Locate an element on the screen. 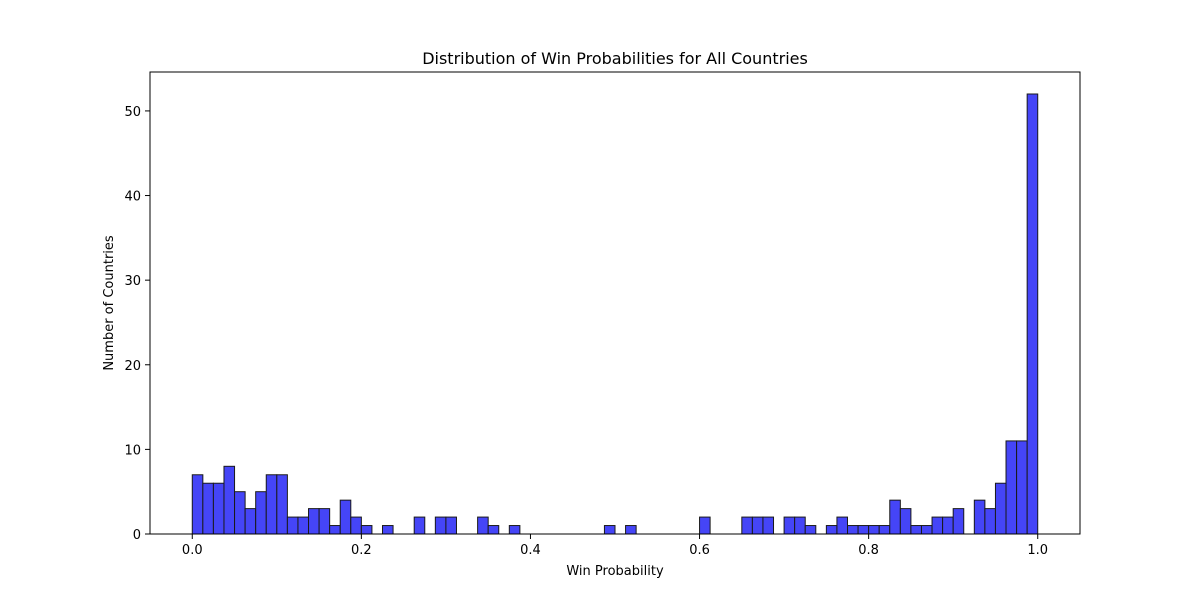 This screenshot has height=600, width=1200. x-axis-label: Win Probability is located at coordinates (615, 571).